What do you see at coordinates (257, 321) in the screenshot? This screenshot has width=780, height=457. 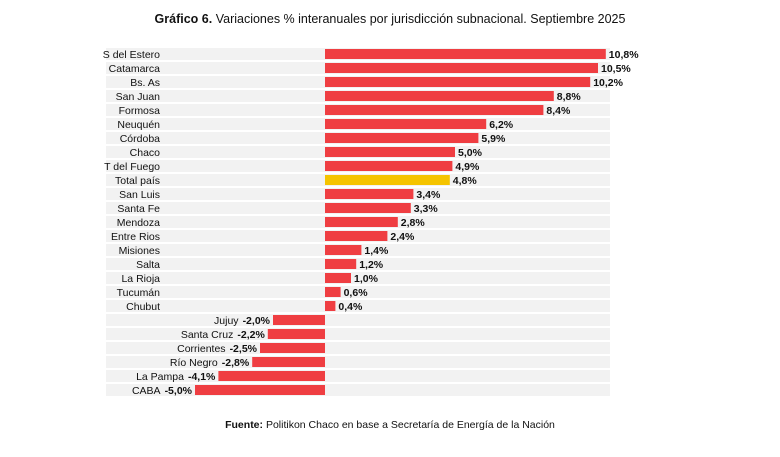 I see `value-label: -2,0%` at bounding box center [257, 321].